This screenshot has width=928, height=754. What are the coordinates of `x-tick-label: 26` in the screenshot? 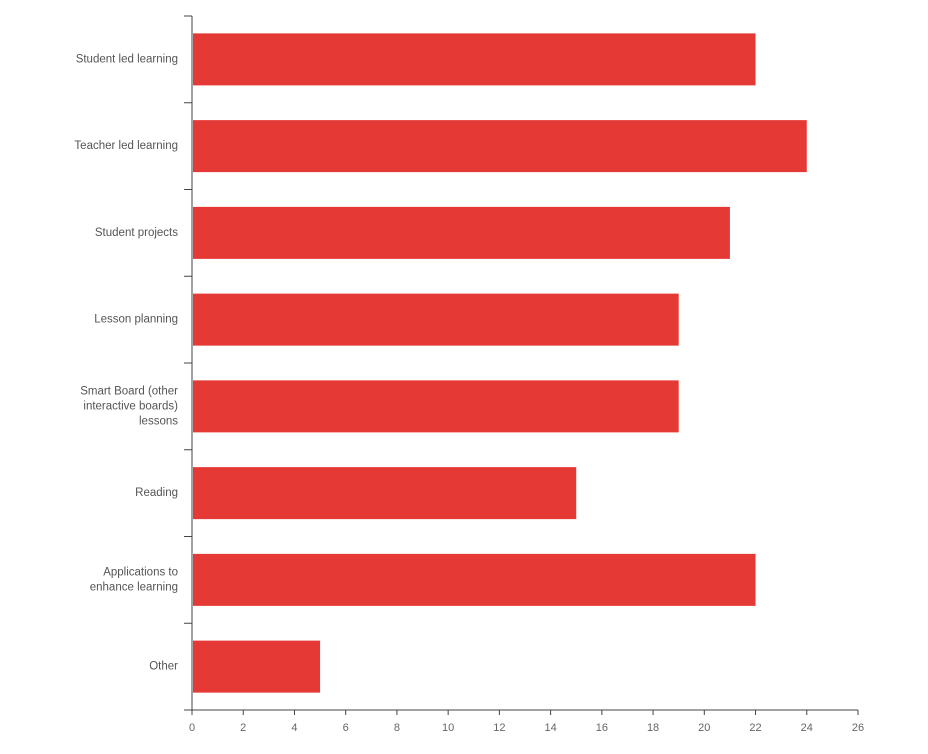 It's located at (858, 728).